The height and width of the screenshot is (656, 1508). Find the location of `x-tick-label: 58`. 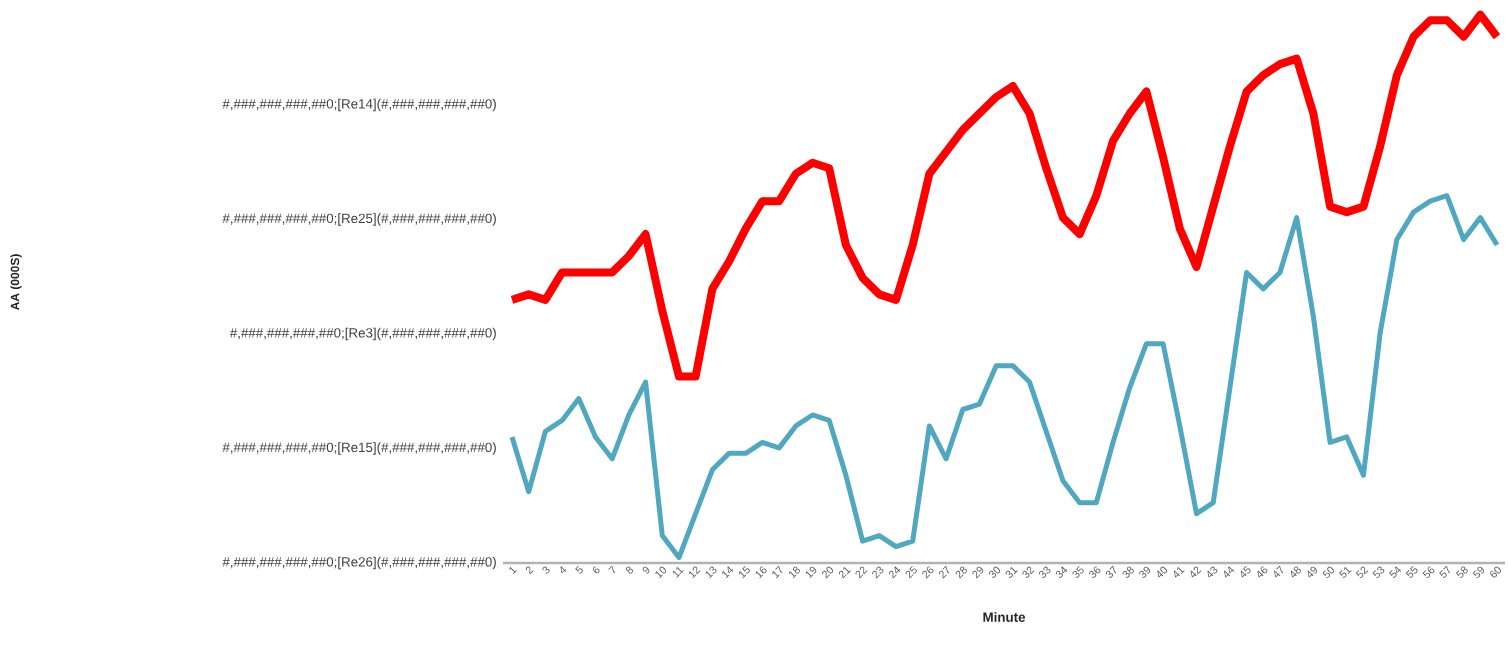

x-tick-label: 58 is located at coordinates (1461, 572).